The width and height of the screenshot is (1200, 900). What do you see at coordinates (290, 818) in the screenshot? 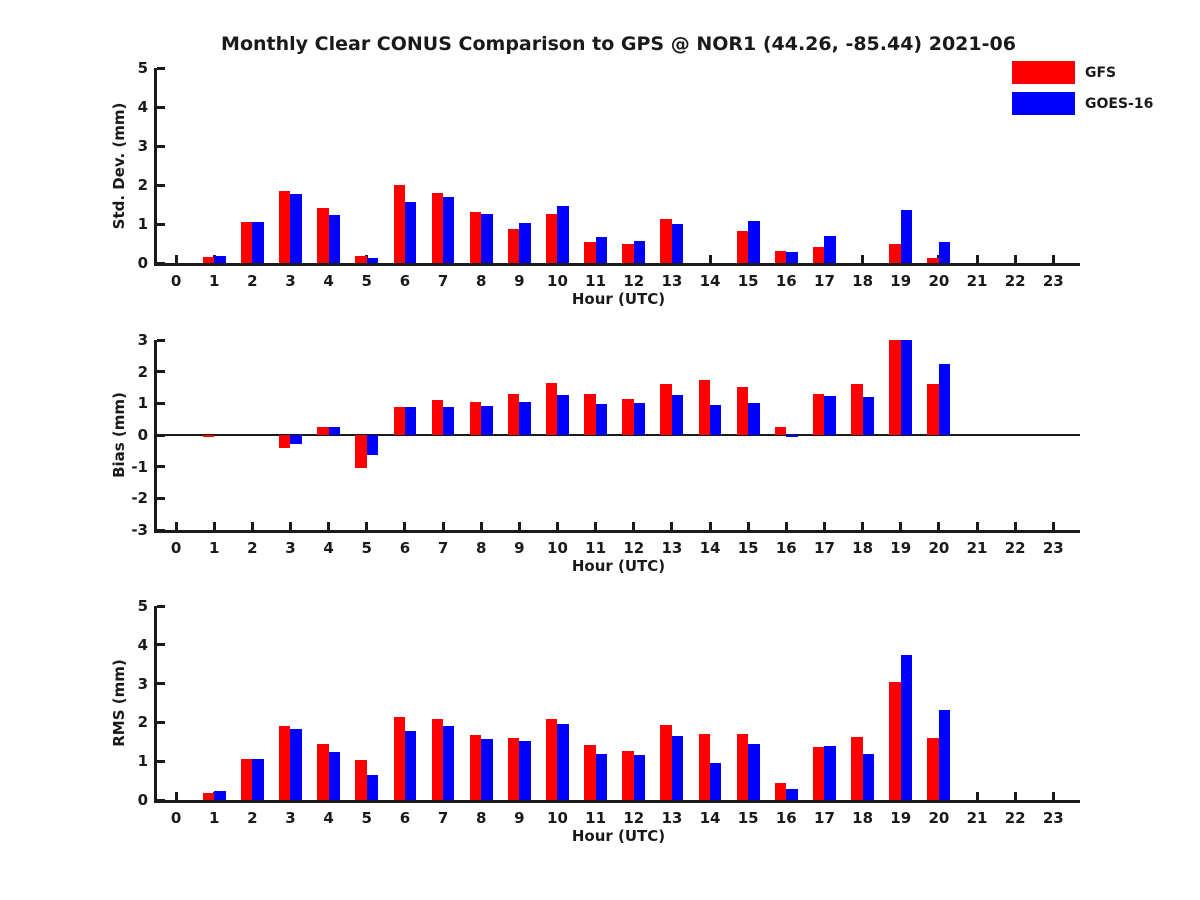
I see `x-tick-label: 3` at bounding box center [290, 818].